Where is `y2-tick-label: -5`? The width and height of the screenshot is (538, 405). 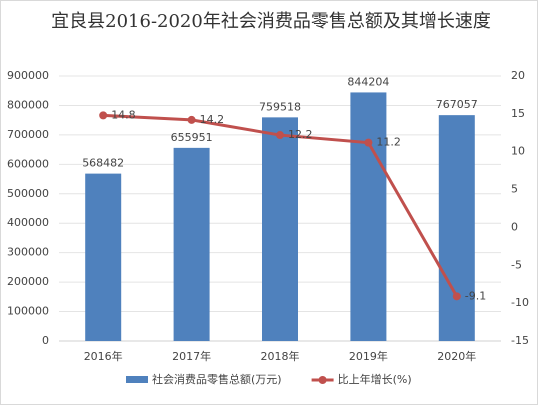
y2-tick-label: -5 is located at coordinates (516, 264).